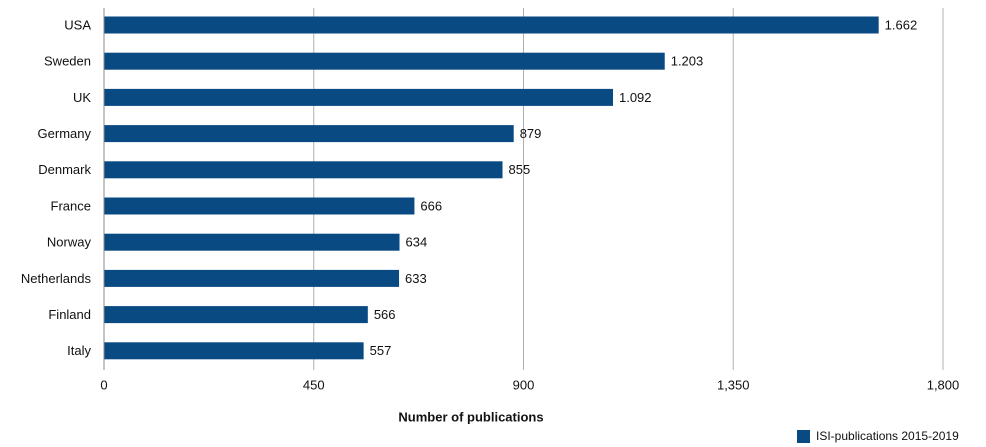 This screenshot has height=447, width=986. I want to click on x-tick-label: 1,350, so click(733, 384).